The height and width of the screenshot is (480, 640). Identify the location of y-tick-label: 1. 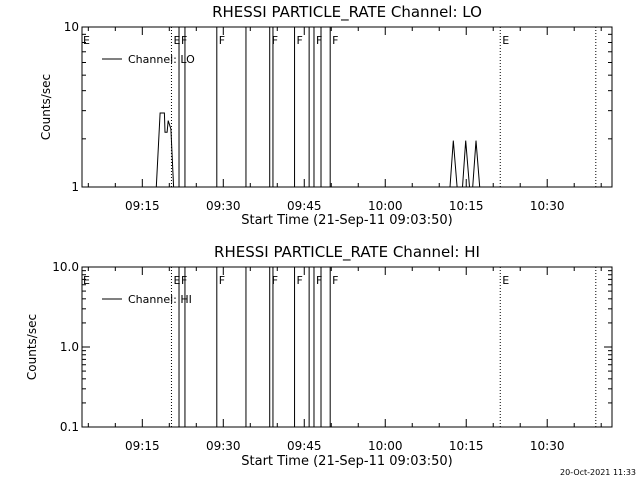
(75, 187).